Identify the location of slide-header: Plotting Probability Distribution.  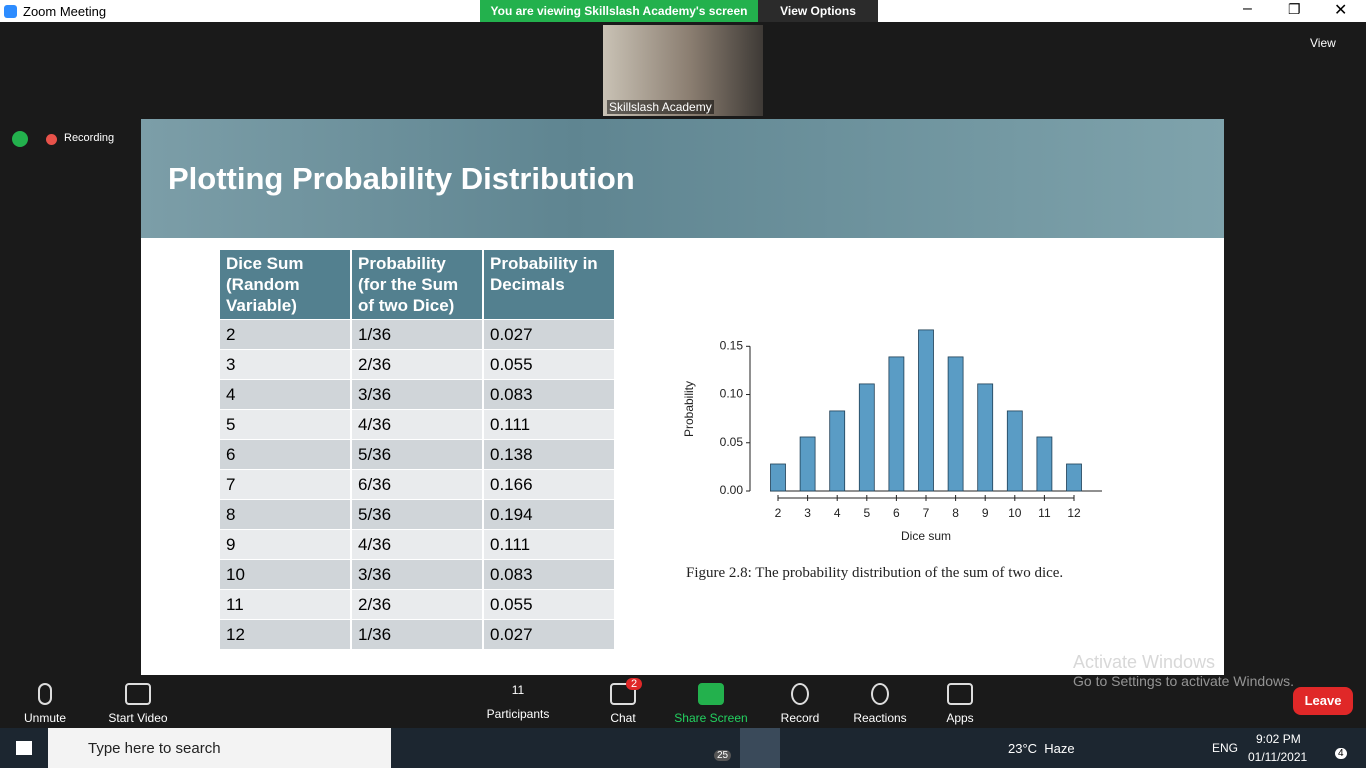
(682, 178).